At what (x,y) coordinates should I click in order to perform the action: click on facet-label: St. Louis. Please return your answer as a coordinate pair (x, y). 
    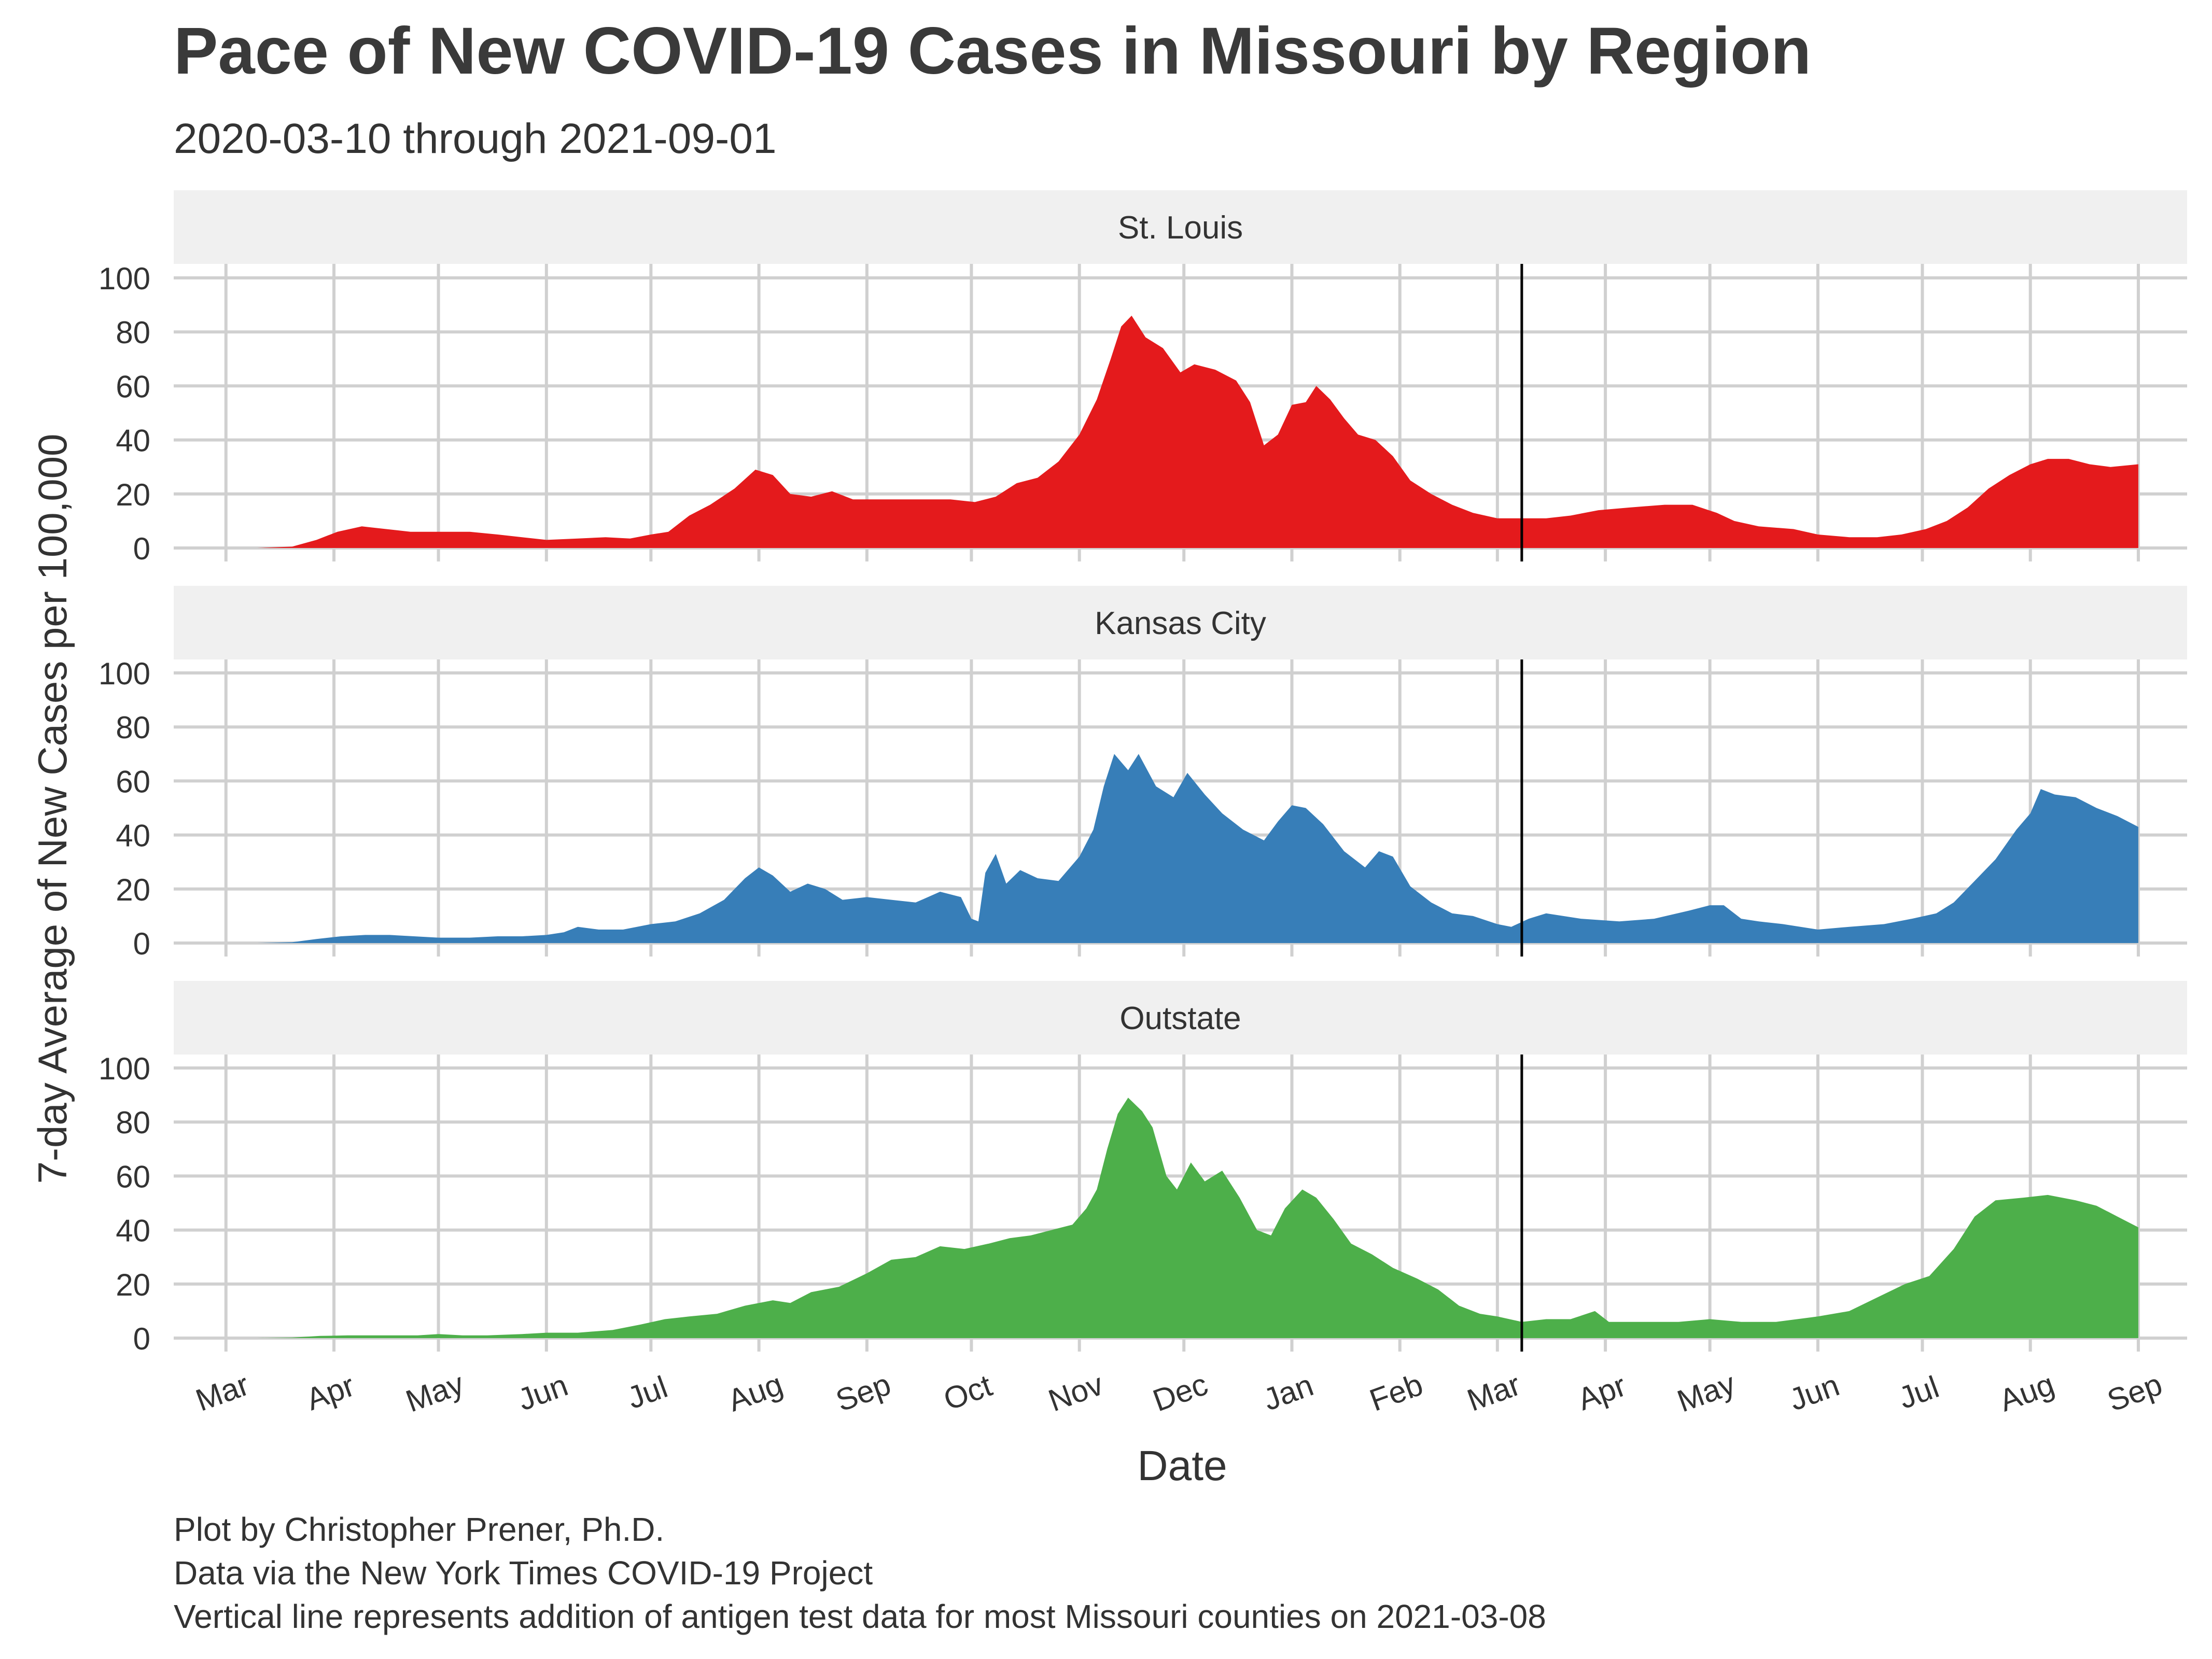
    Looking at the image, I should click on (1180, 228).